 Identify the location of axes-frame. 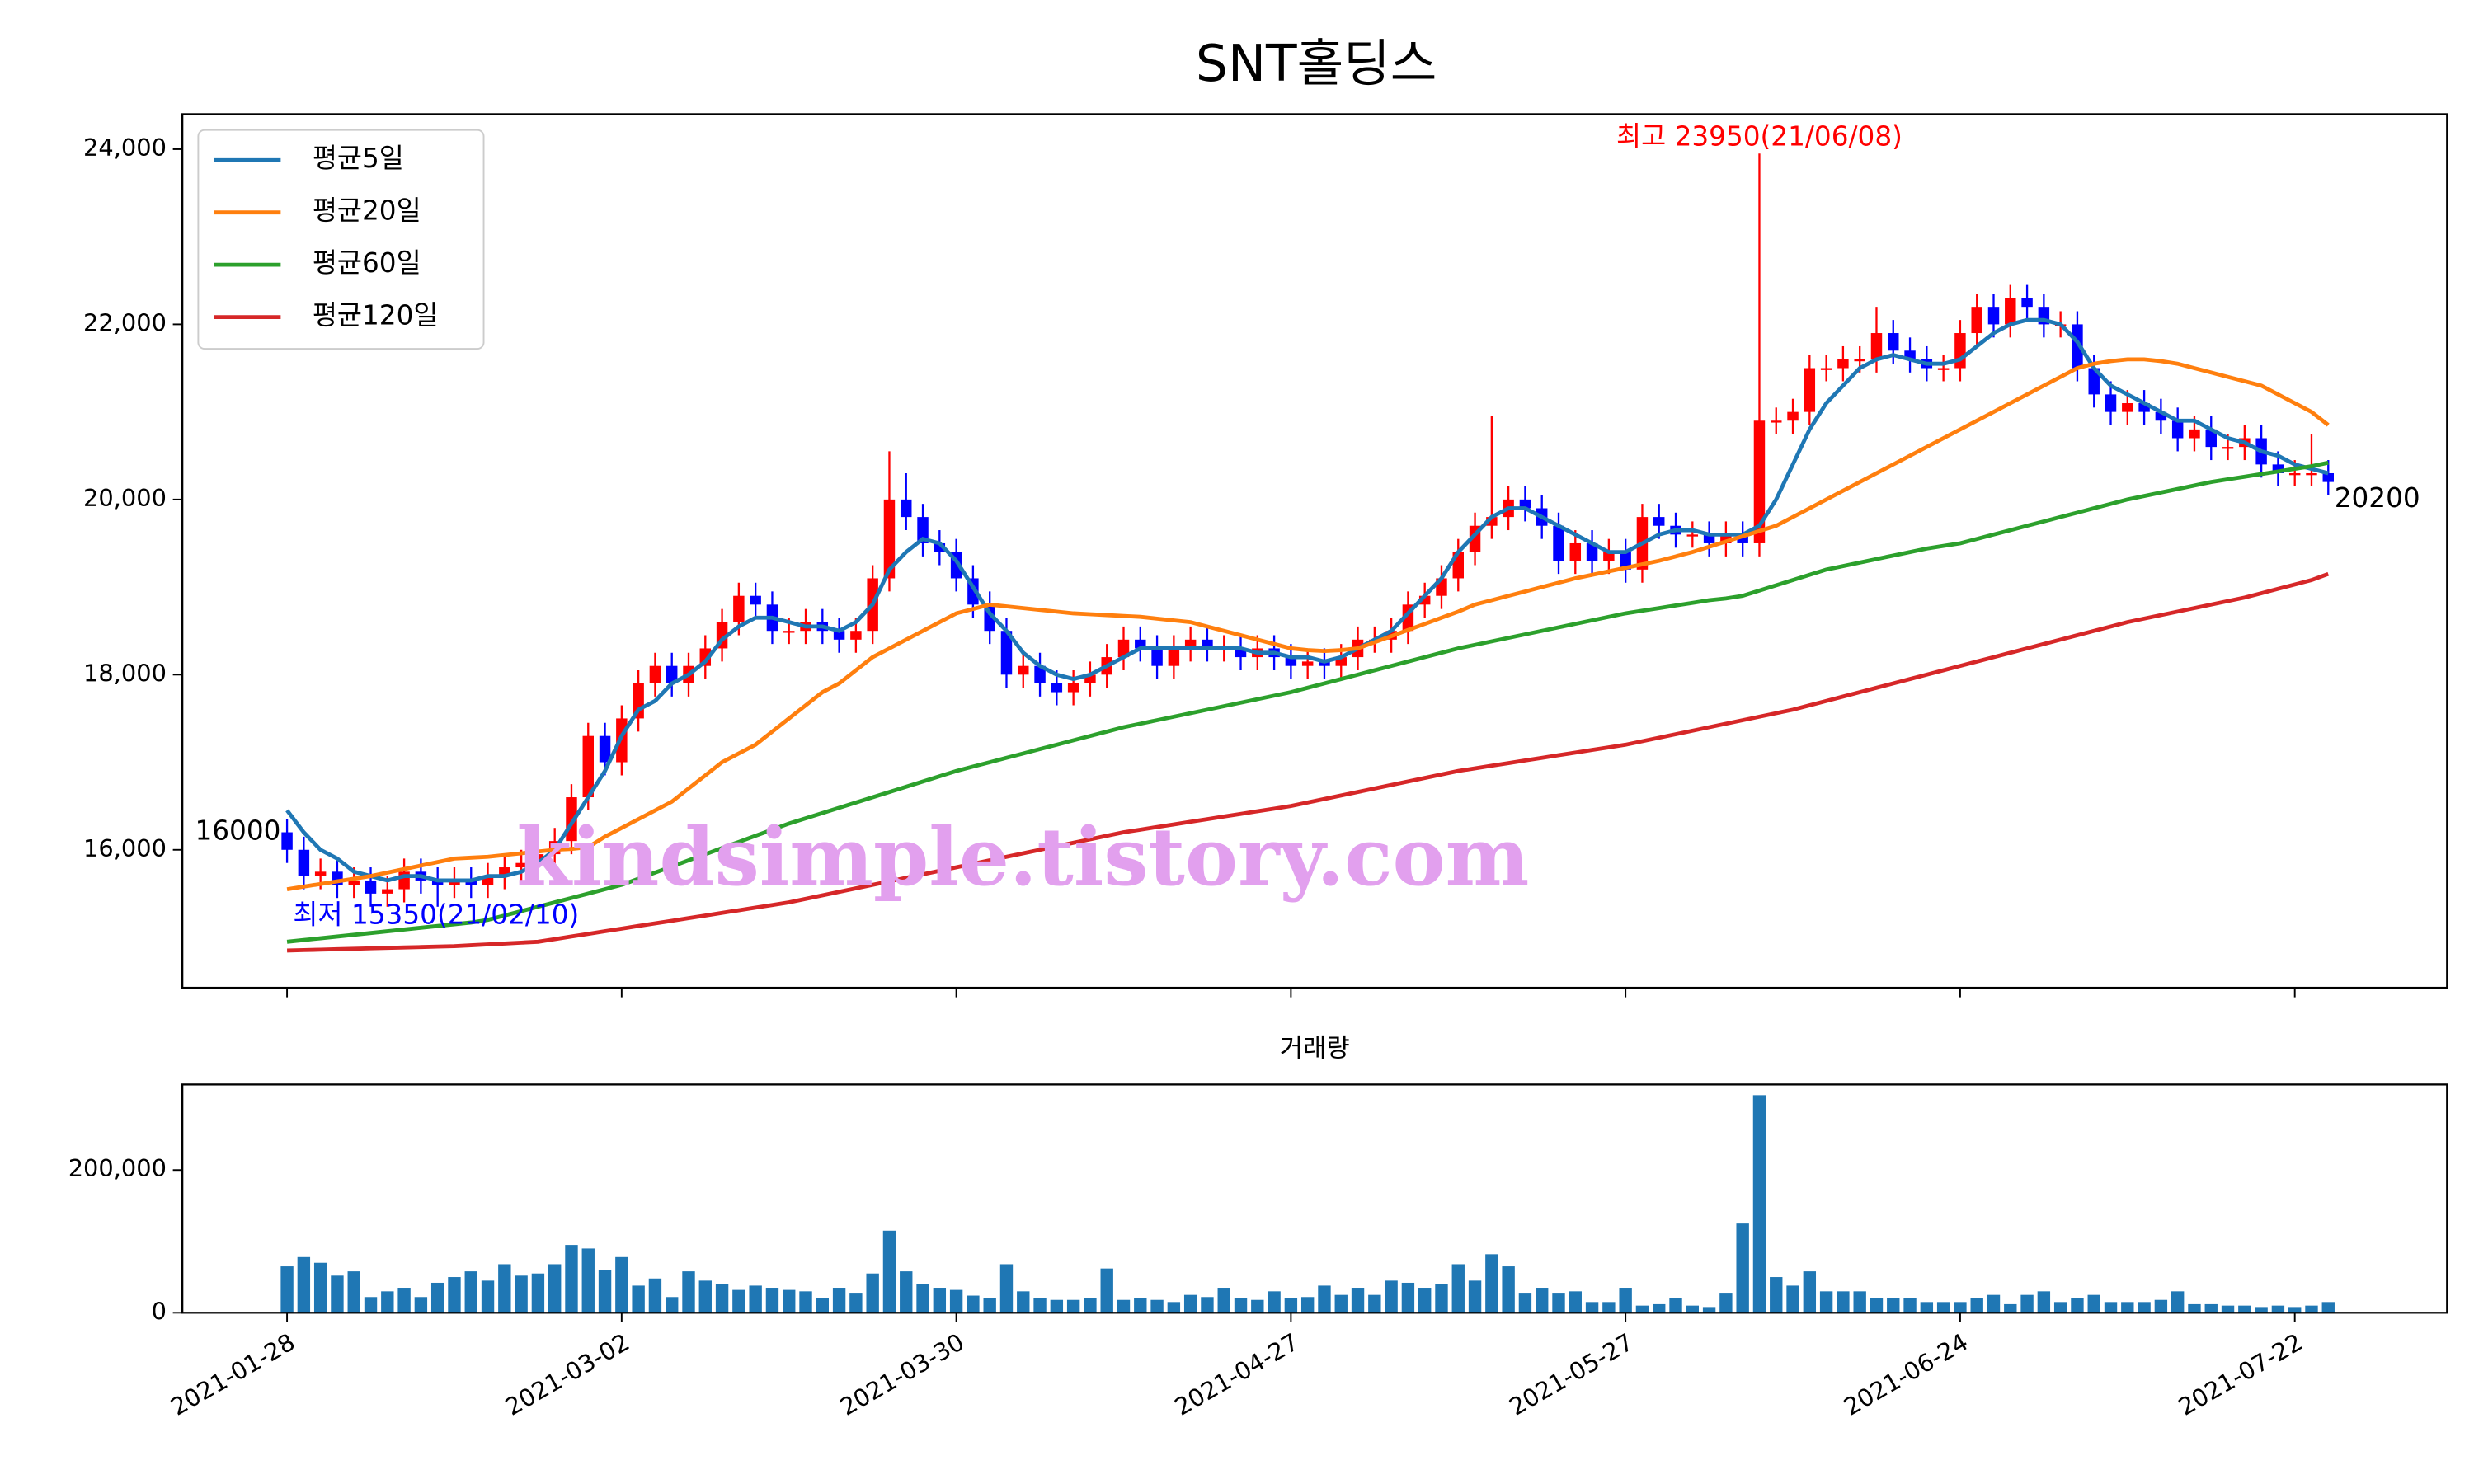
(1314, 1198).